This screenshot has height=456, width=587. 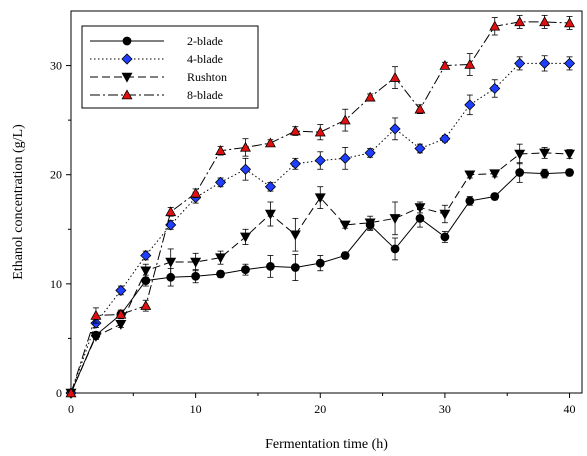 I want to click on legend-box, so click(x=170, y=67).